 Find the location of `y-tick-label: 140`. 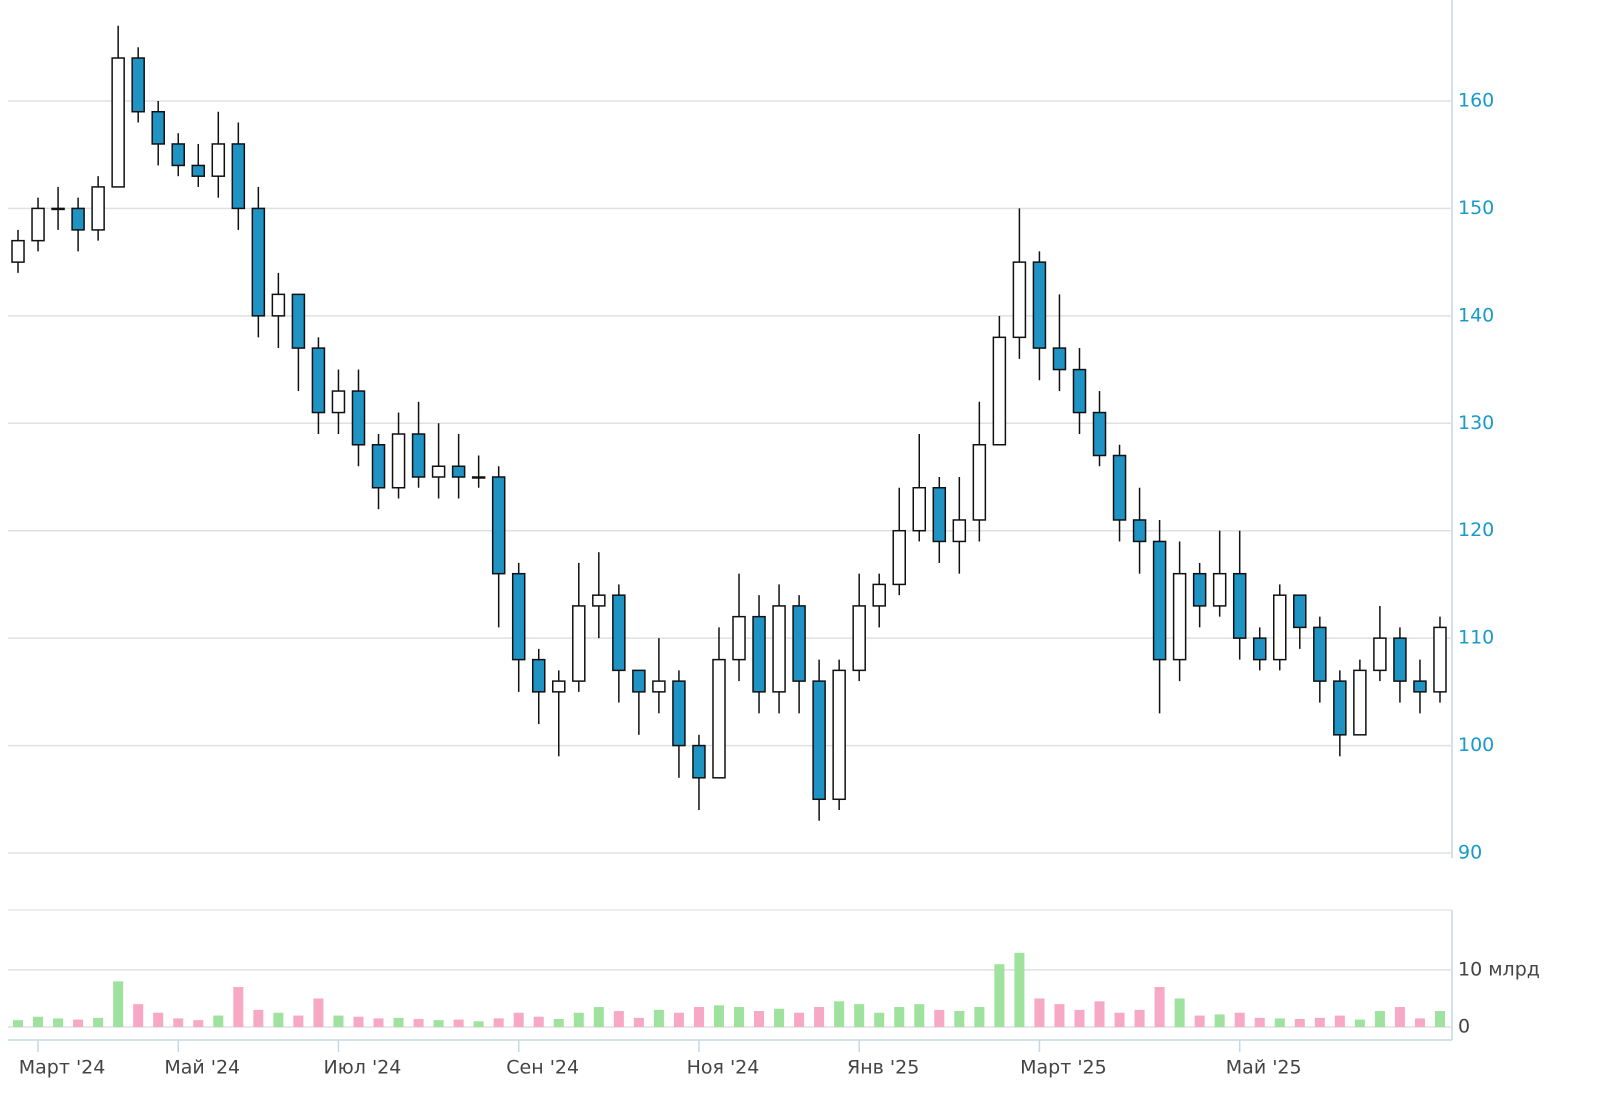

y-tick-label: 140 is located at coordinates (1476, 315).